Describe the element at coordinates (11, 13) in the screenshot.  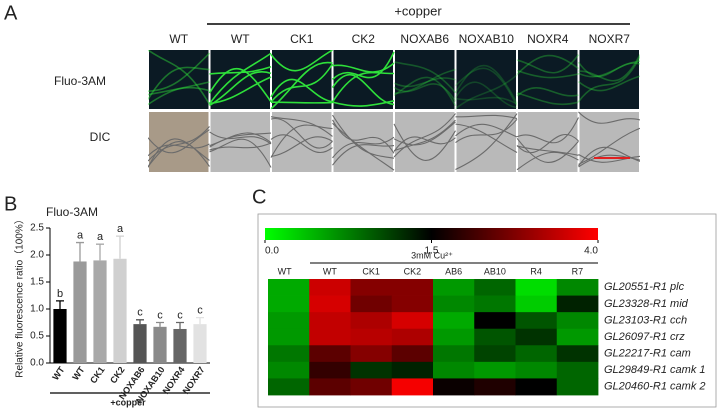
I see `panel-label: A` at that location.